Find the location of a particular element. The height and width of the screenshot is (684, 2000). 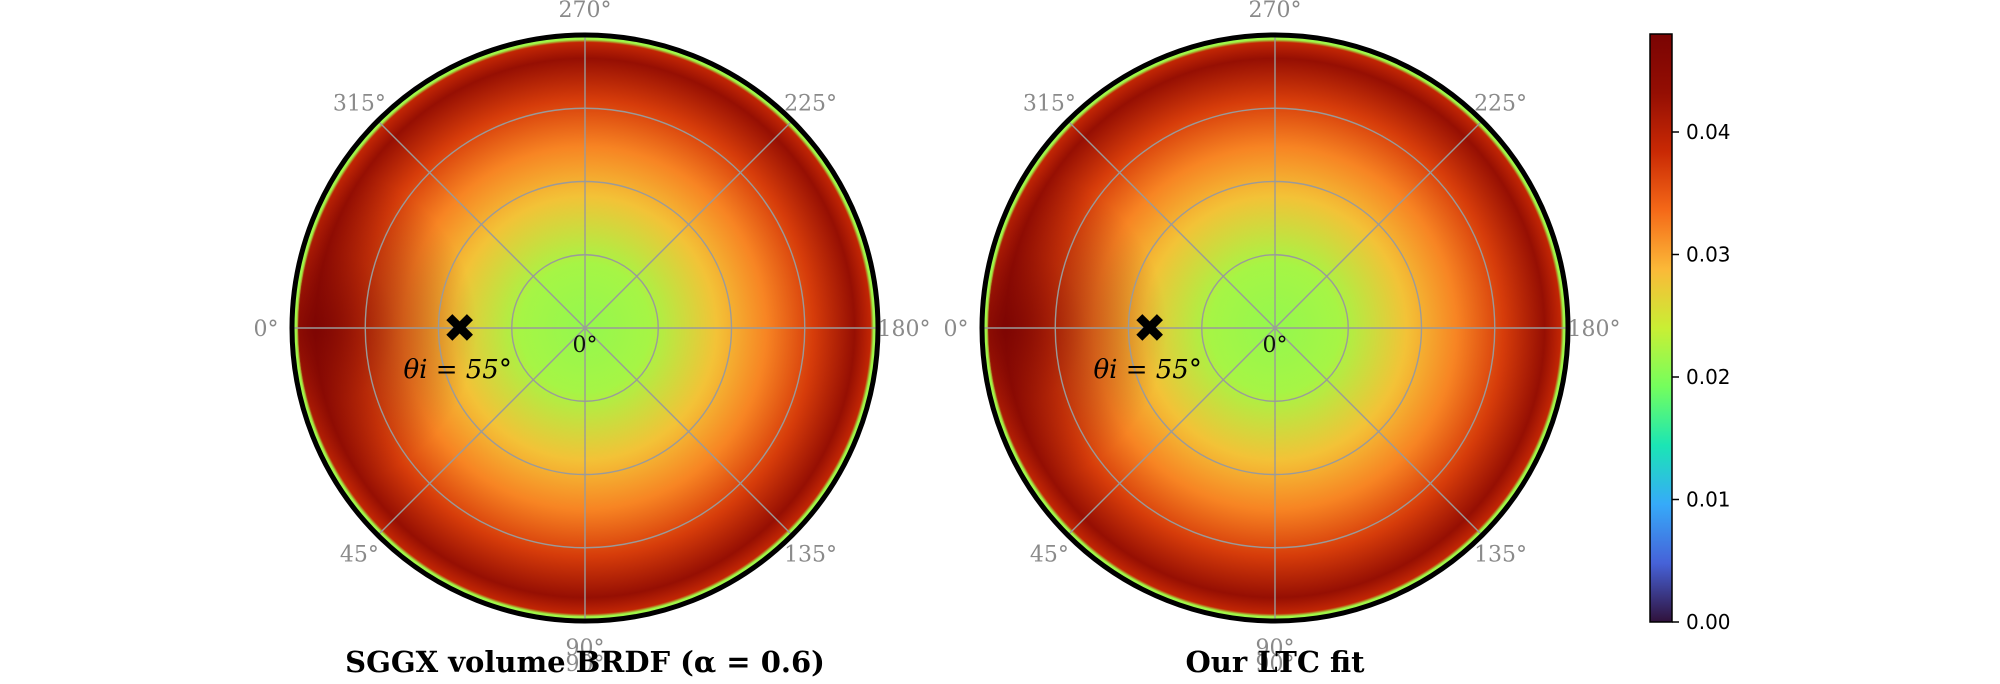

plot-title: SGGX volume BRDF (α = 0.6) is located at coordinates (585, 662).